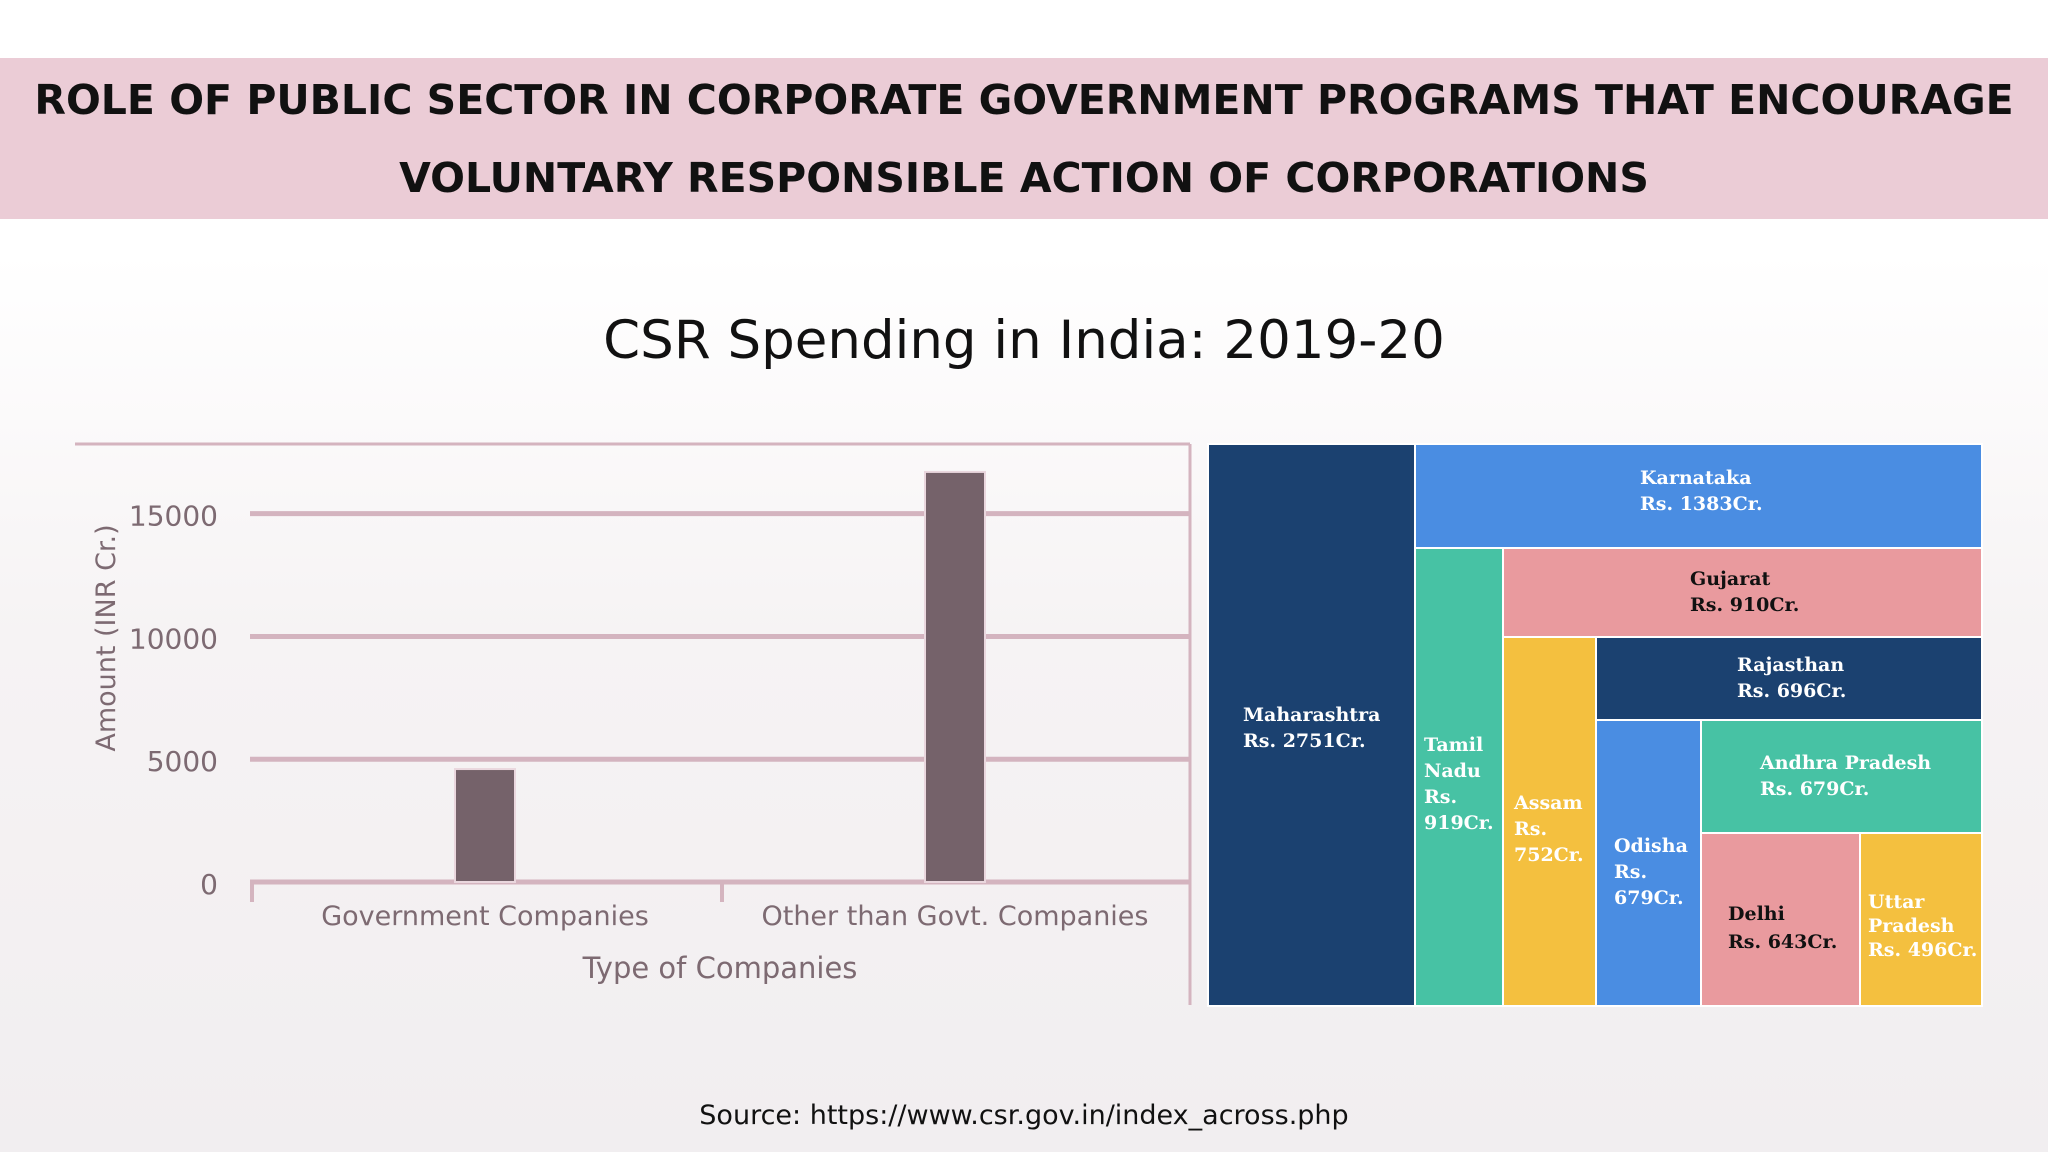 The width and height of the screenshot is (2048, 1152). Describe the element at coordinates (182, 761) in the screenshot. I see `y-tick-label: 5000` at that location.